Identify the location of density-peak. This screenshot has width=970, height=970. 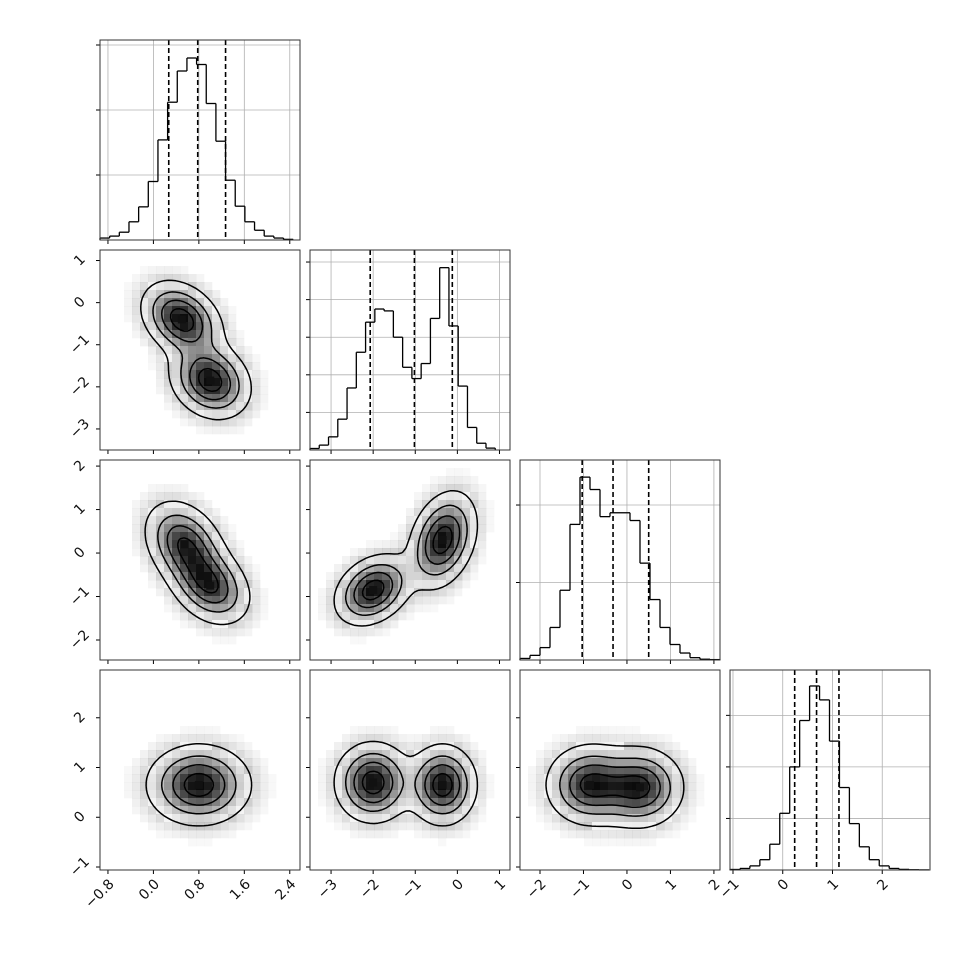
(198, 784).